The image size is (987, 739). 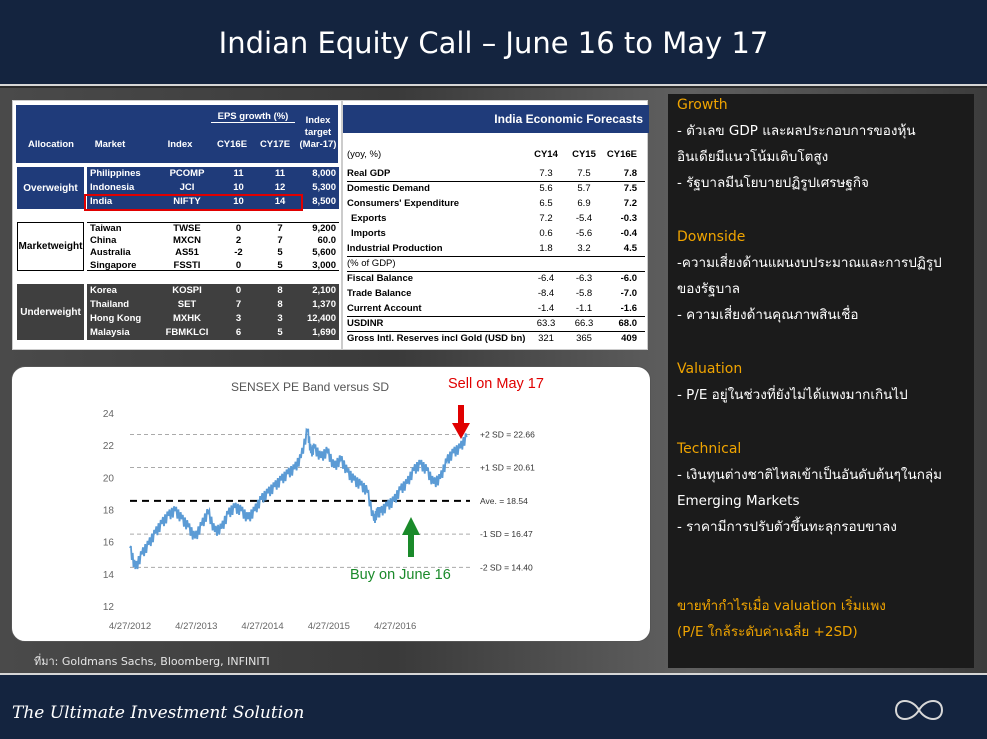 I want to click on header-index-target: Index target (Mar-17), so click(x=318, y=132).